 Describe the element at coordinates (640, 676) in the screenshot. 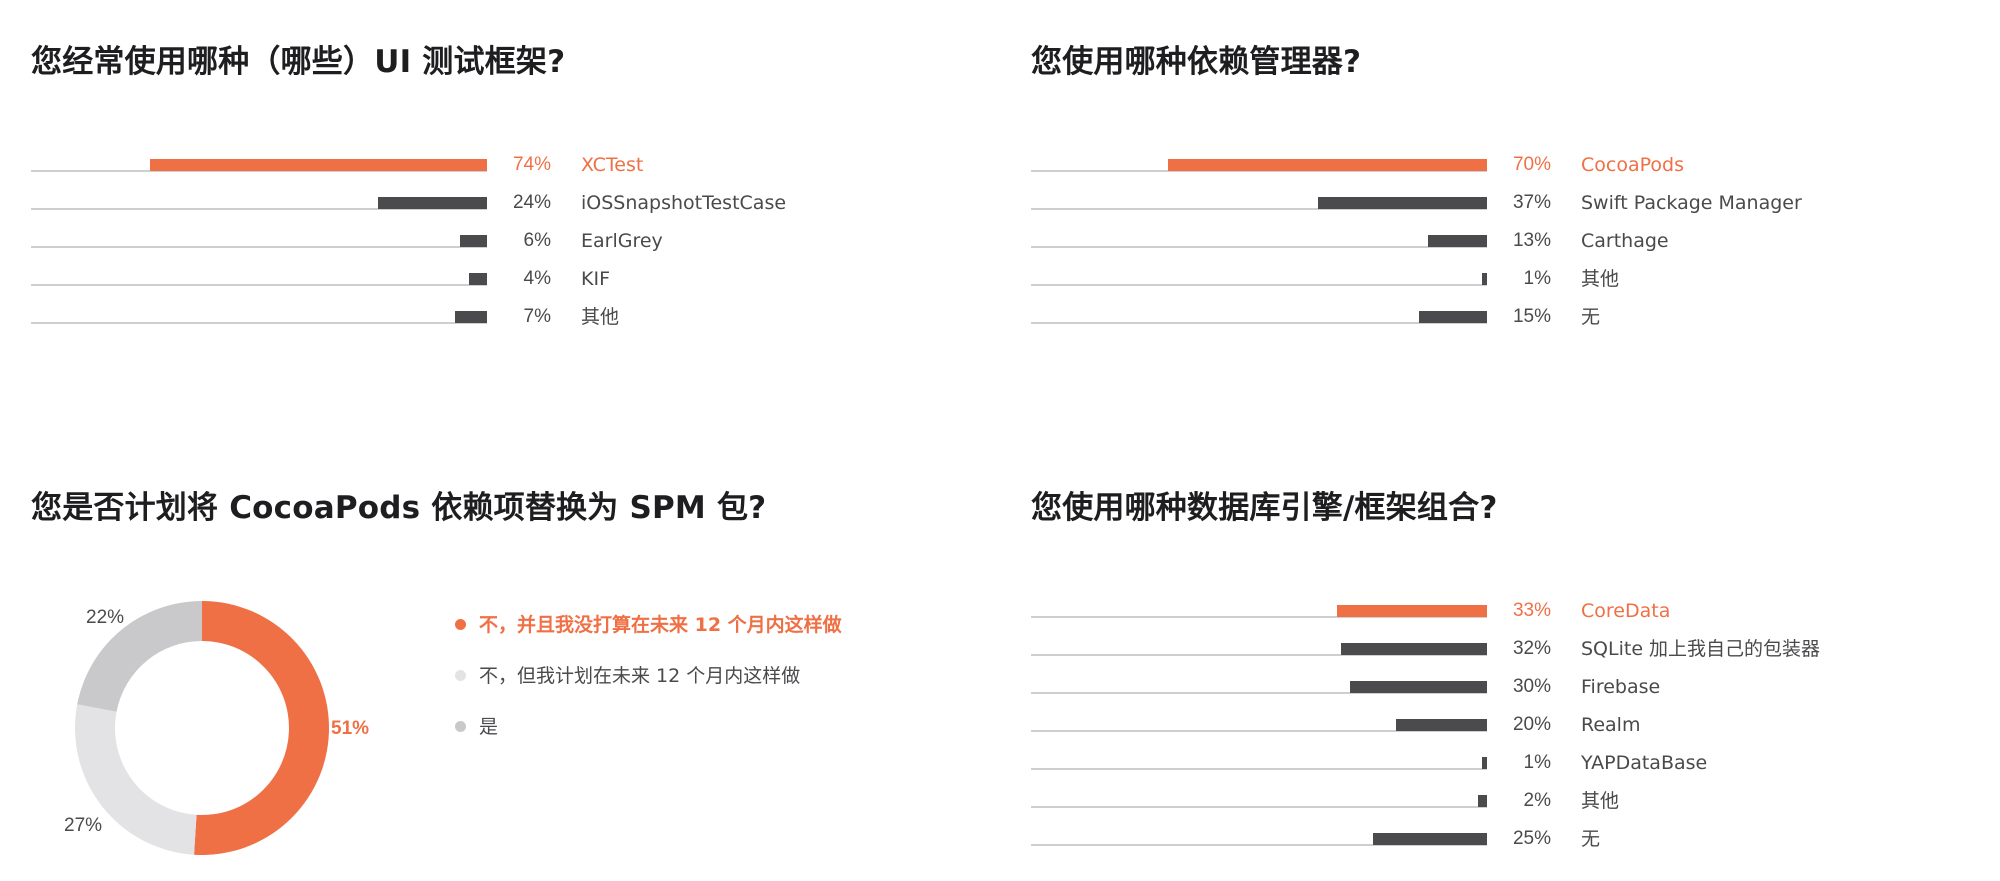

I see `legend-label: 不，但我计划在未来 12 个月内这样做` at that location.